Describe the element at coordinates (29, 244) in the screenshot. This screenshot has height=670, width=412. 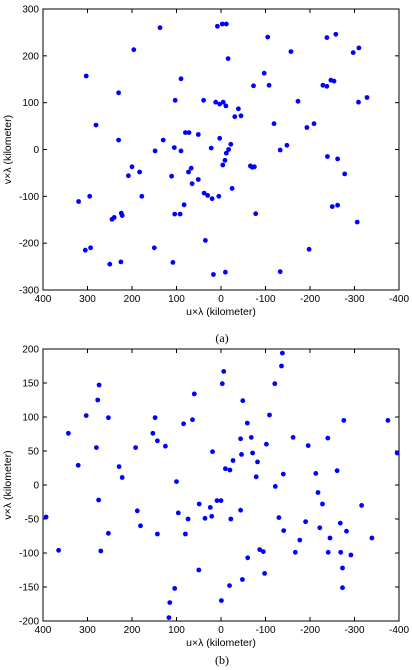
I see `y-tick-label-a-5: -200` at that location.